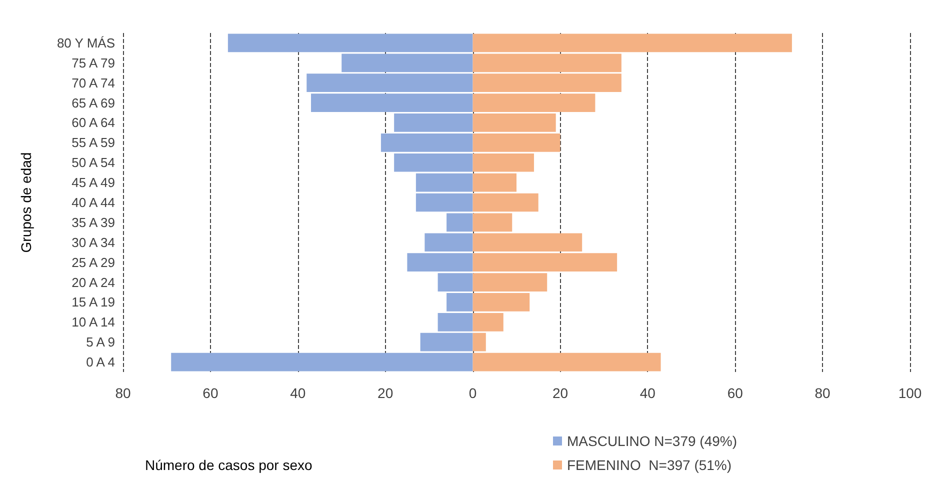  I want to click on y-tick-label: 50 A 54, so click(93, 162).